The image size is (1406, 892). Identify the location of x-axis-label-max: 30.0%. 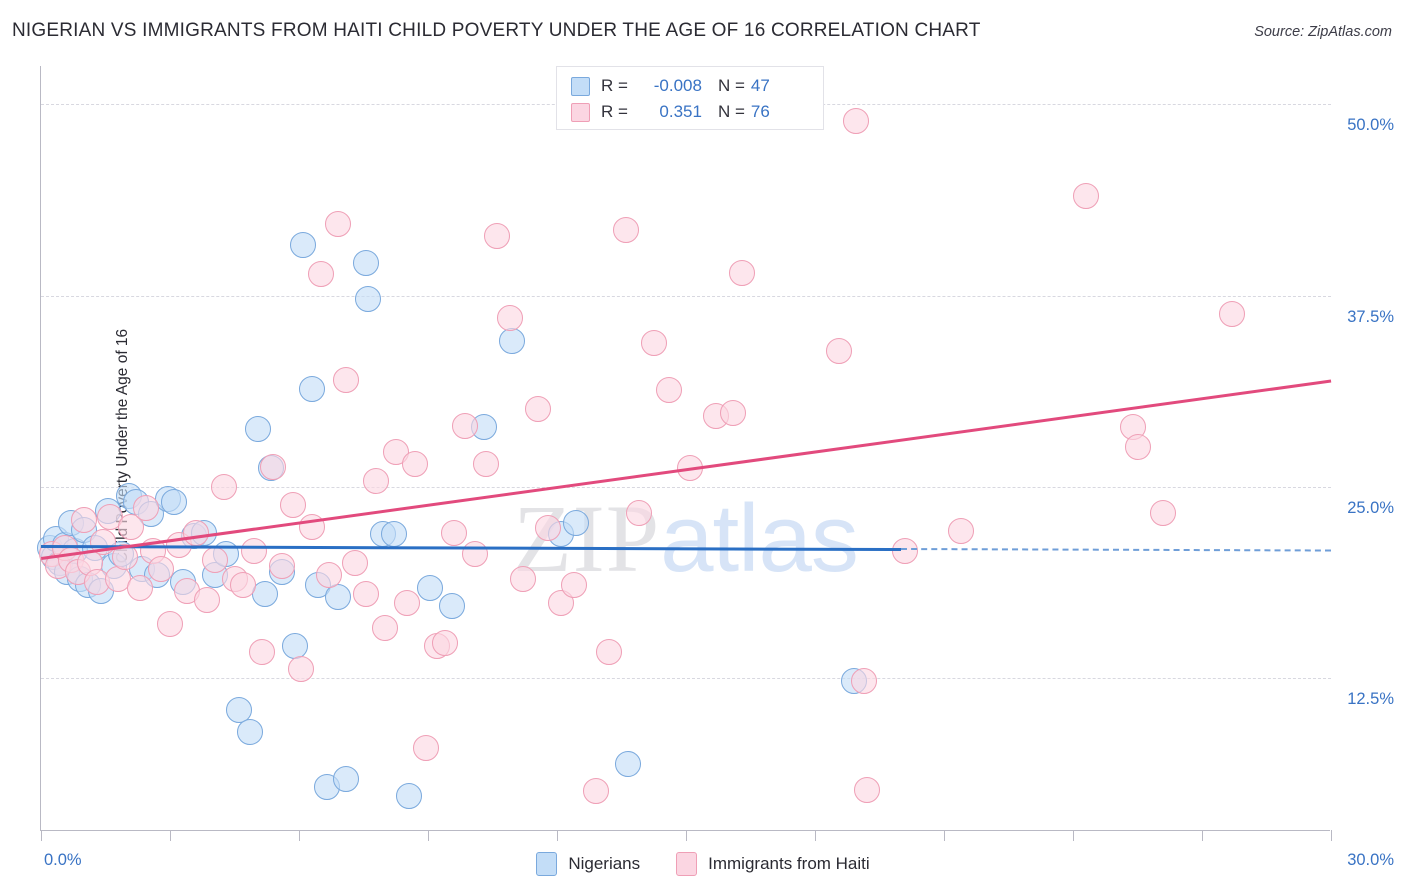
(1370, 860).